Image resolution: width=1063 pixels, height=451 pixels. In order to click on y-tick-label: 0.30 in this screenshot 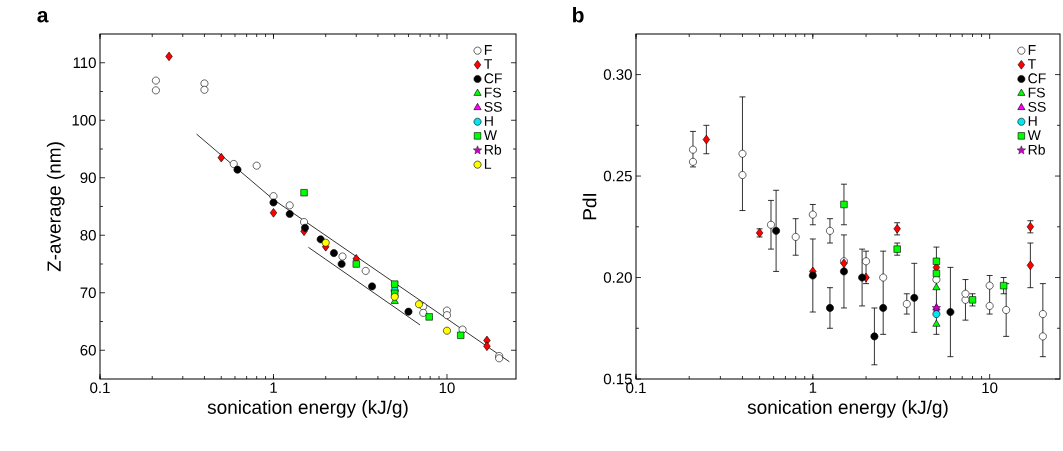, I will do `click(617, 74)`.